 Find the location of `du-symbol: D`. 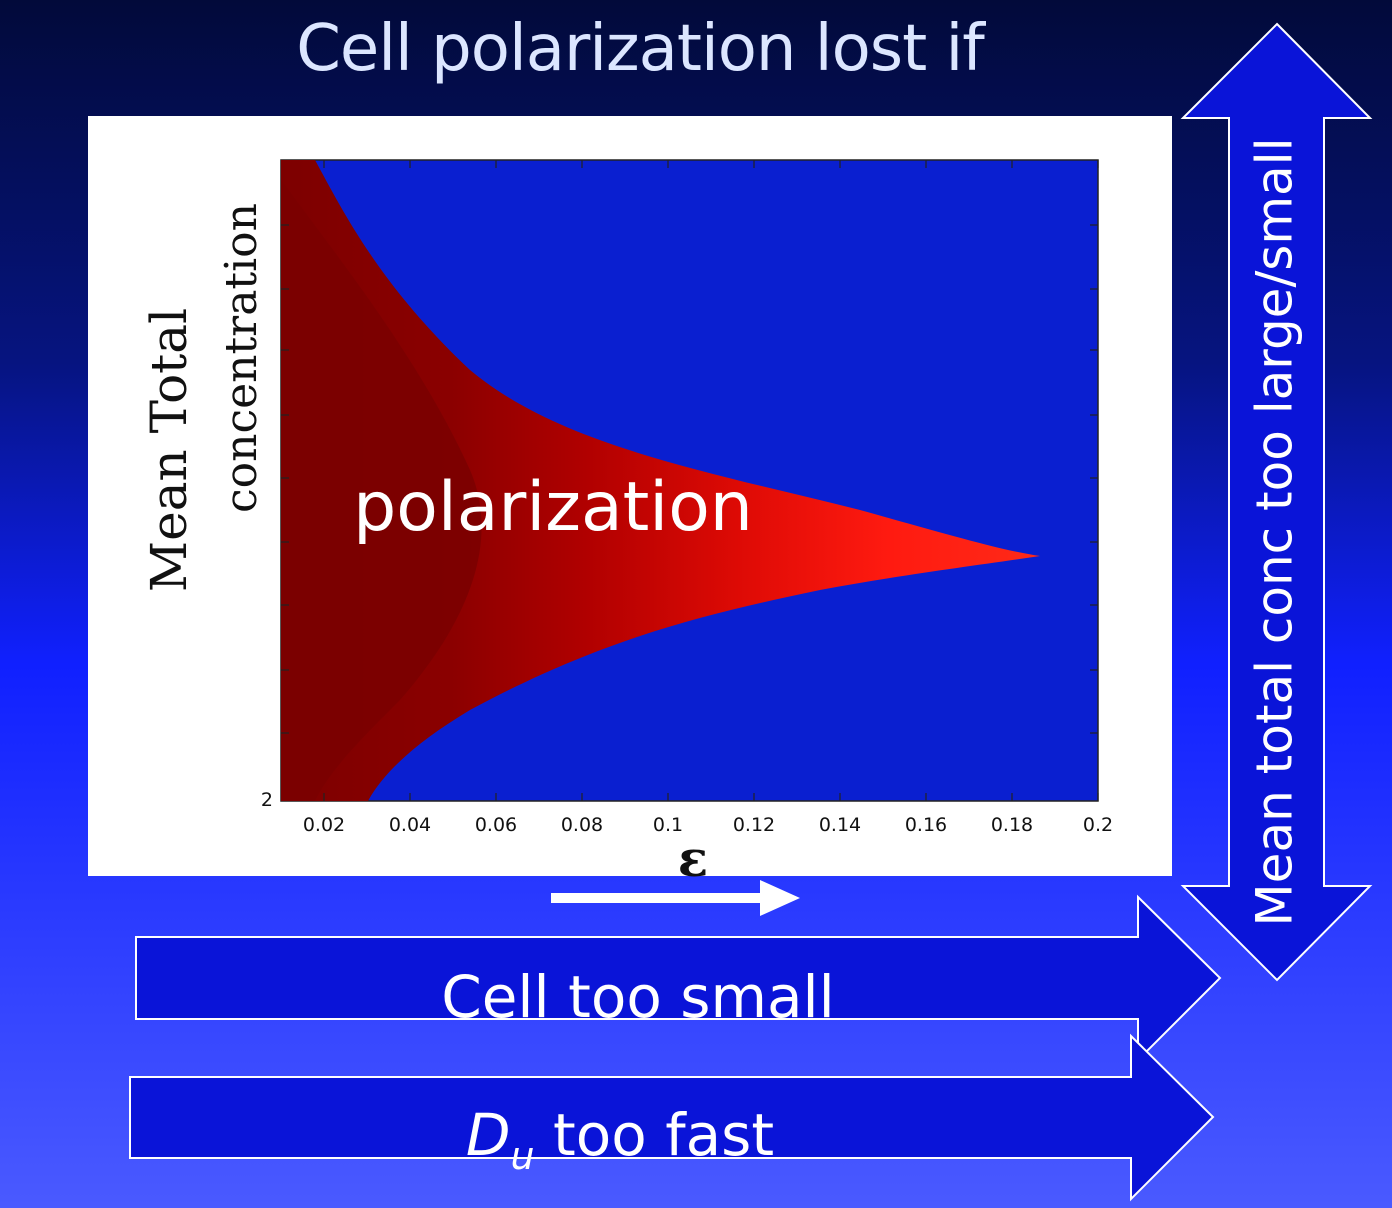

du-symbol: D is located at coordinates (488, 1135).